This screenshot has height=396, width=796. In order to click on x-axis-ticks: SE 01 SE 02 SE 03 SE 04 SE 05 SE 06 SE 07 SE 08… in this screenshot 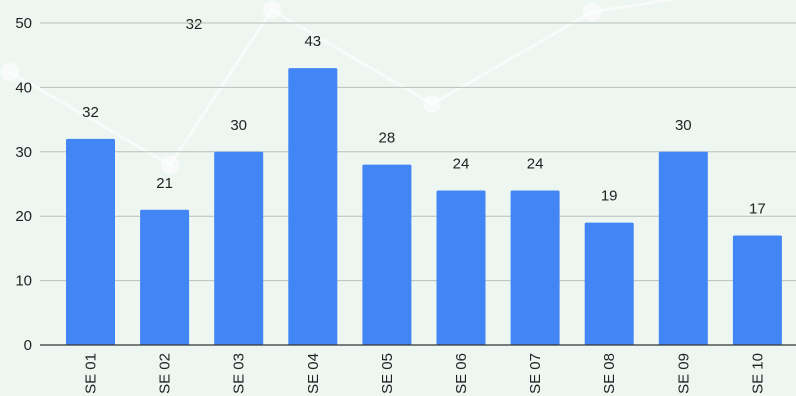, I will do `click(425, 373)`.